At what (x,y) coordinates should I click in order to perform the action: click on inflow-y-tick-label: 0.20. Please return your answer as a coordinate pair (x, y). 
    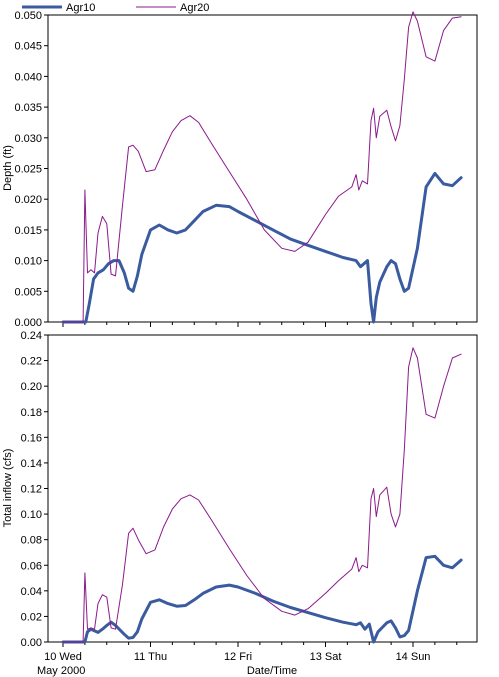
    Looking at the image, I should click on (31, 387).